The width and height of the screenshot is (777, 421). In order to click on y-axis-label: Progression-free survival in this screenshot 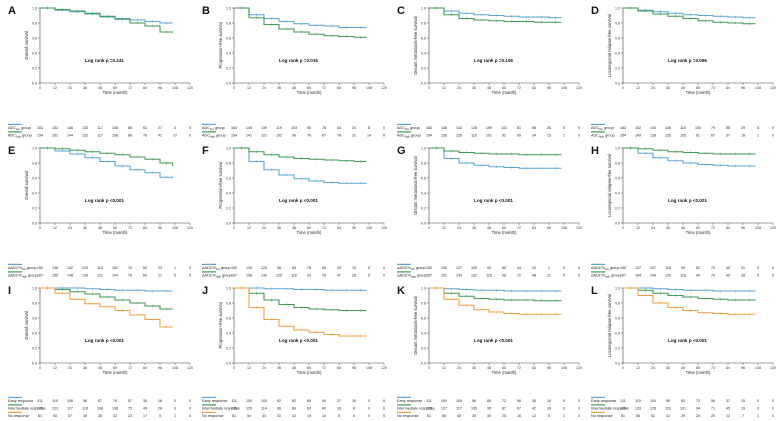, I will do `click(220, 45)`.